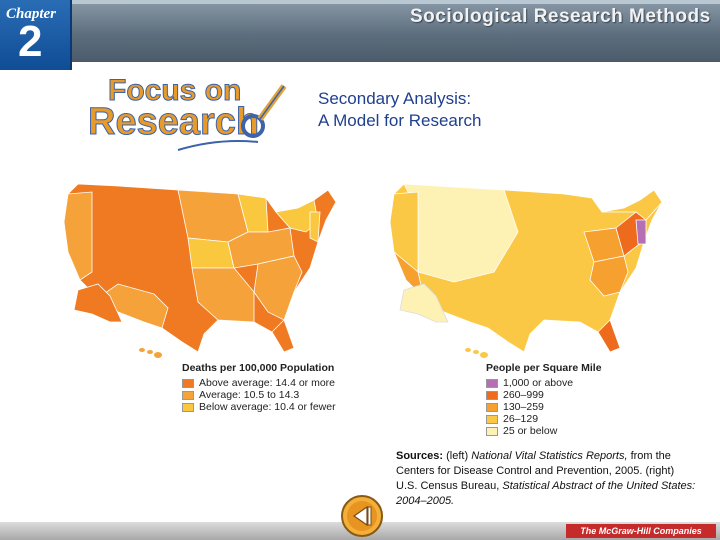  What do you see at coordinates (560, 16) in the screenshot?
I see `header-title: Sociological Research Methods` at bounding box center [560, 16].